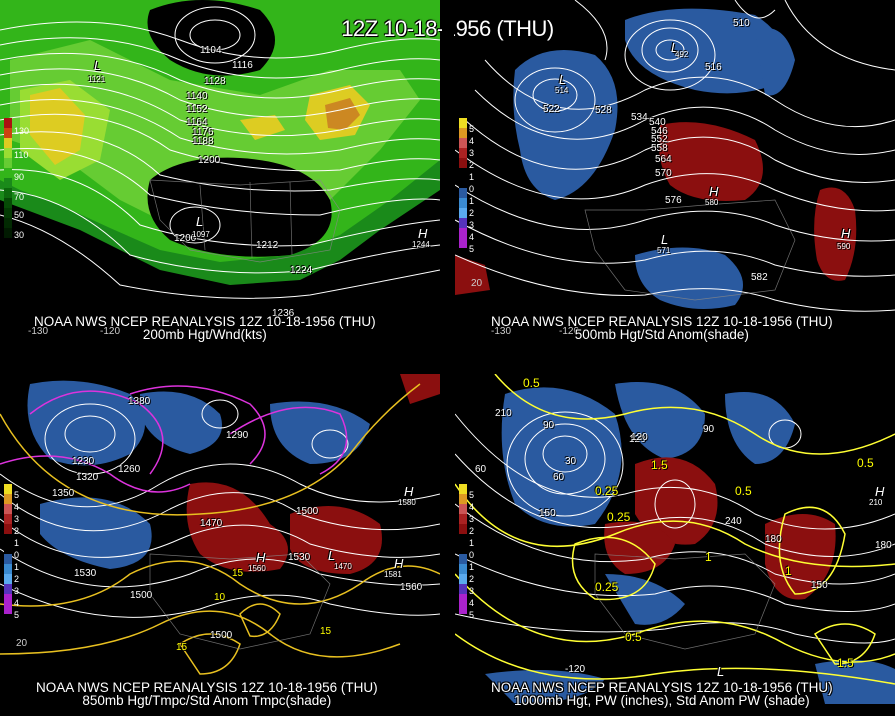  I want to click on contour-label: 210, so click(503, 413).